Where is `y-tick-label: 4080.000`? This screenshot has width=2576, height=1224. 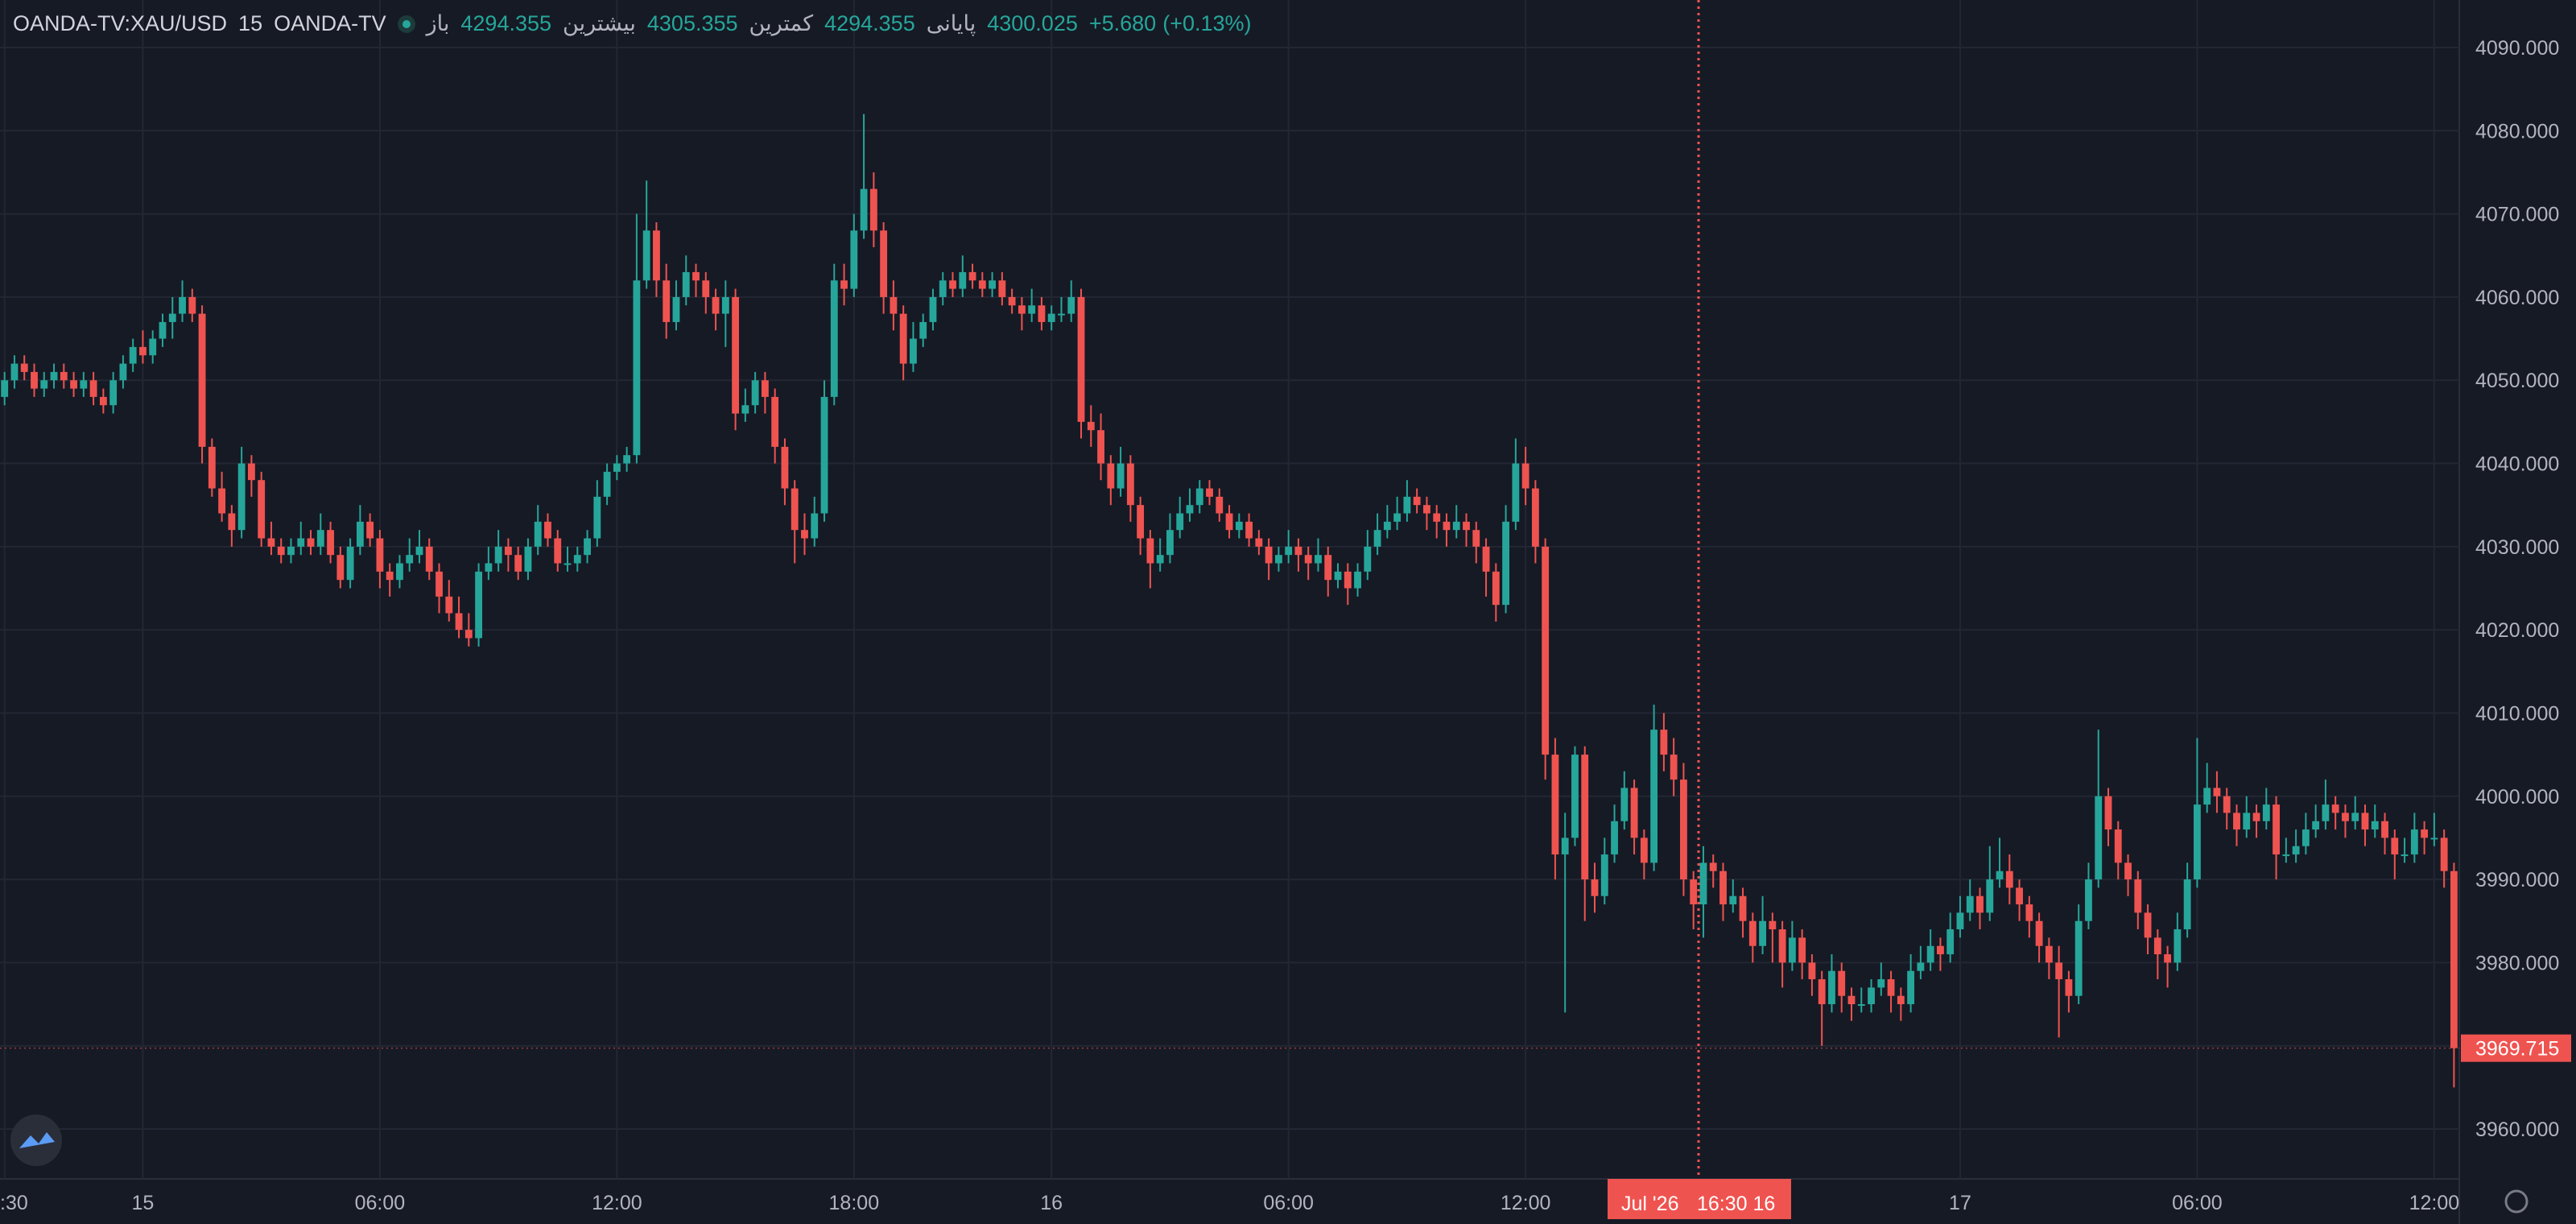 y-tick-label: 4080.000 is located at coordinates (2517, 131).